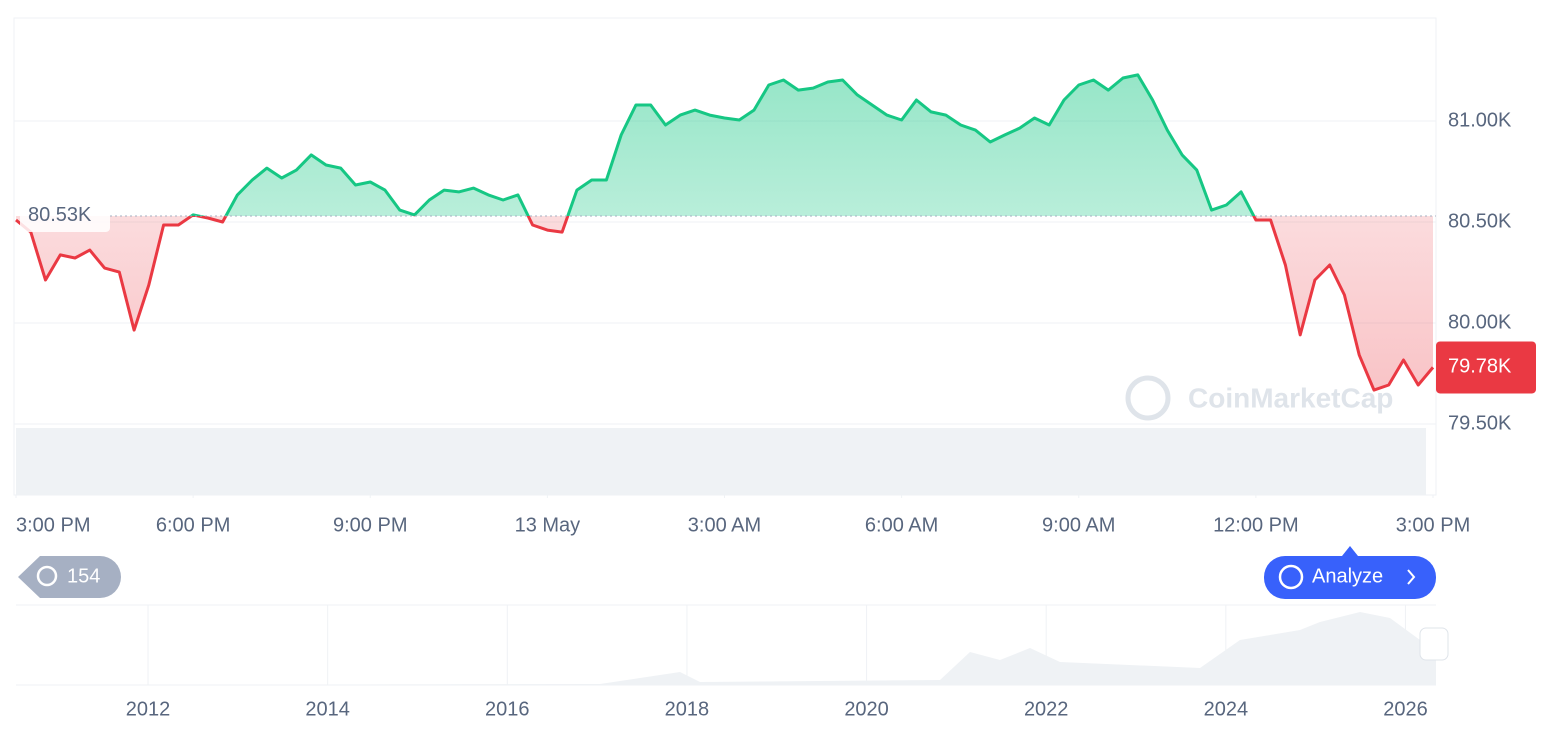 The height and width of the screenshot is (737, 1566). I want to click on navigator-tick-label: 2024, so click(1226, 709).